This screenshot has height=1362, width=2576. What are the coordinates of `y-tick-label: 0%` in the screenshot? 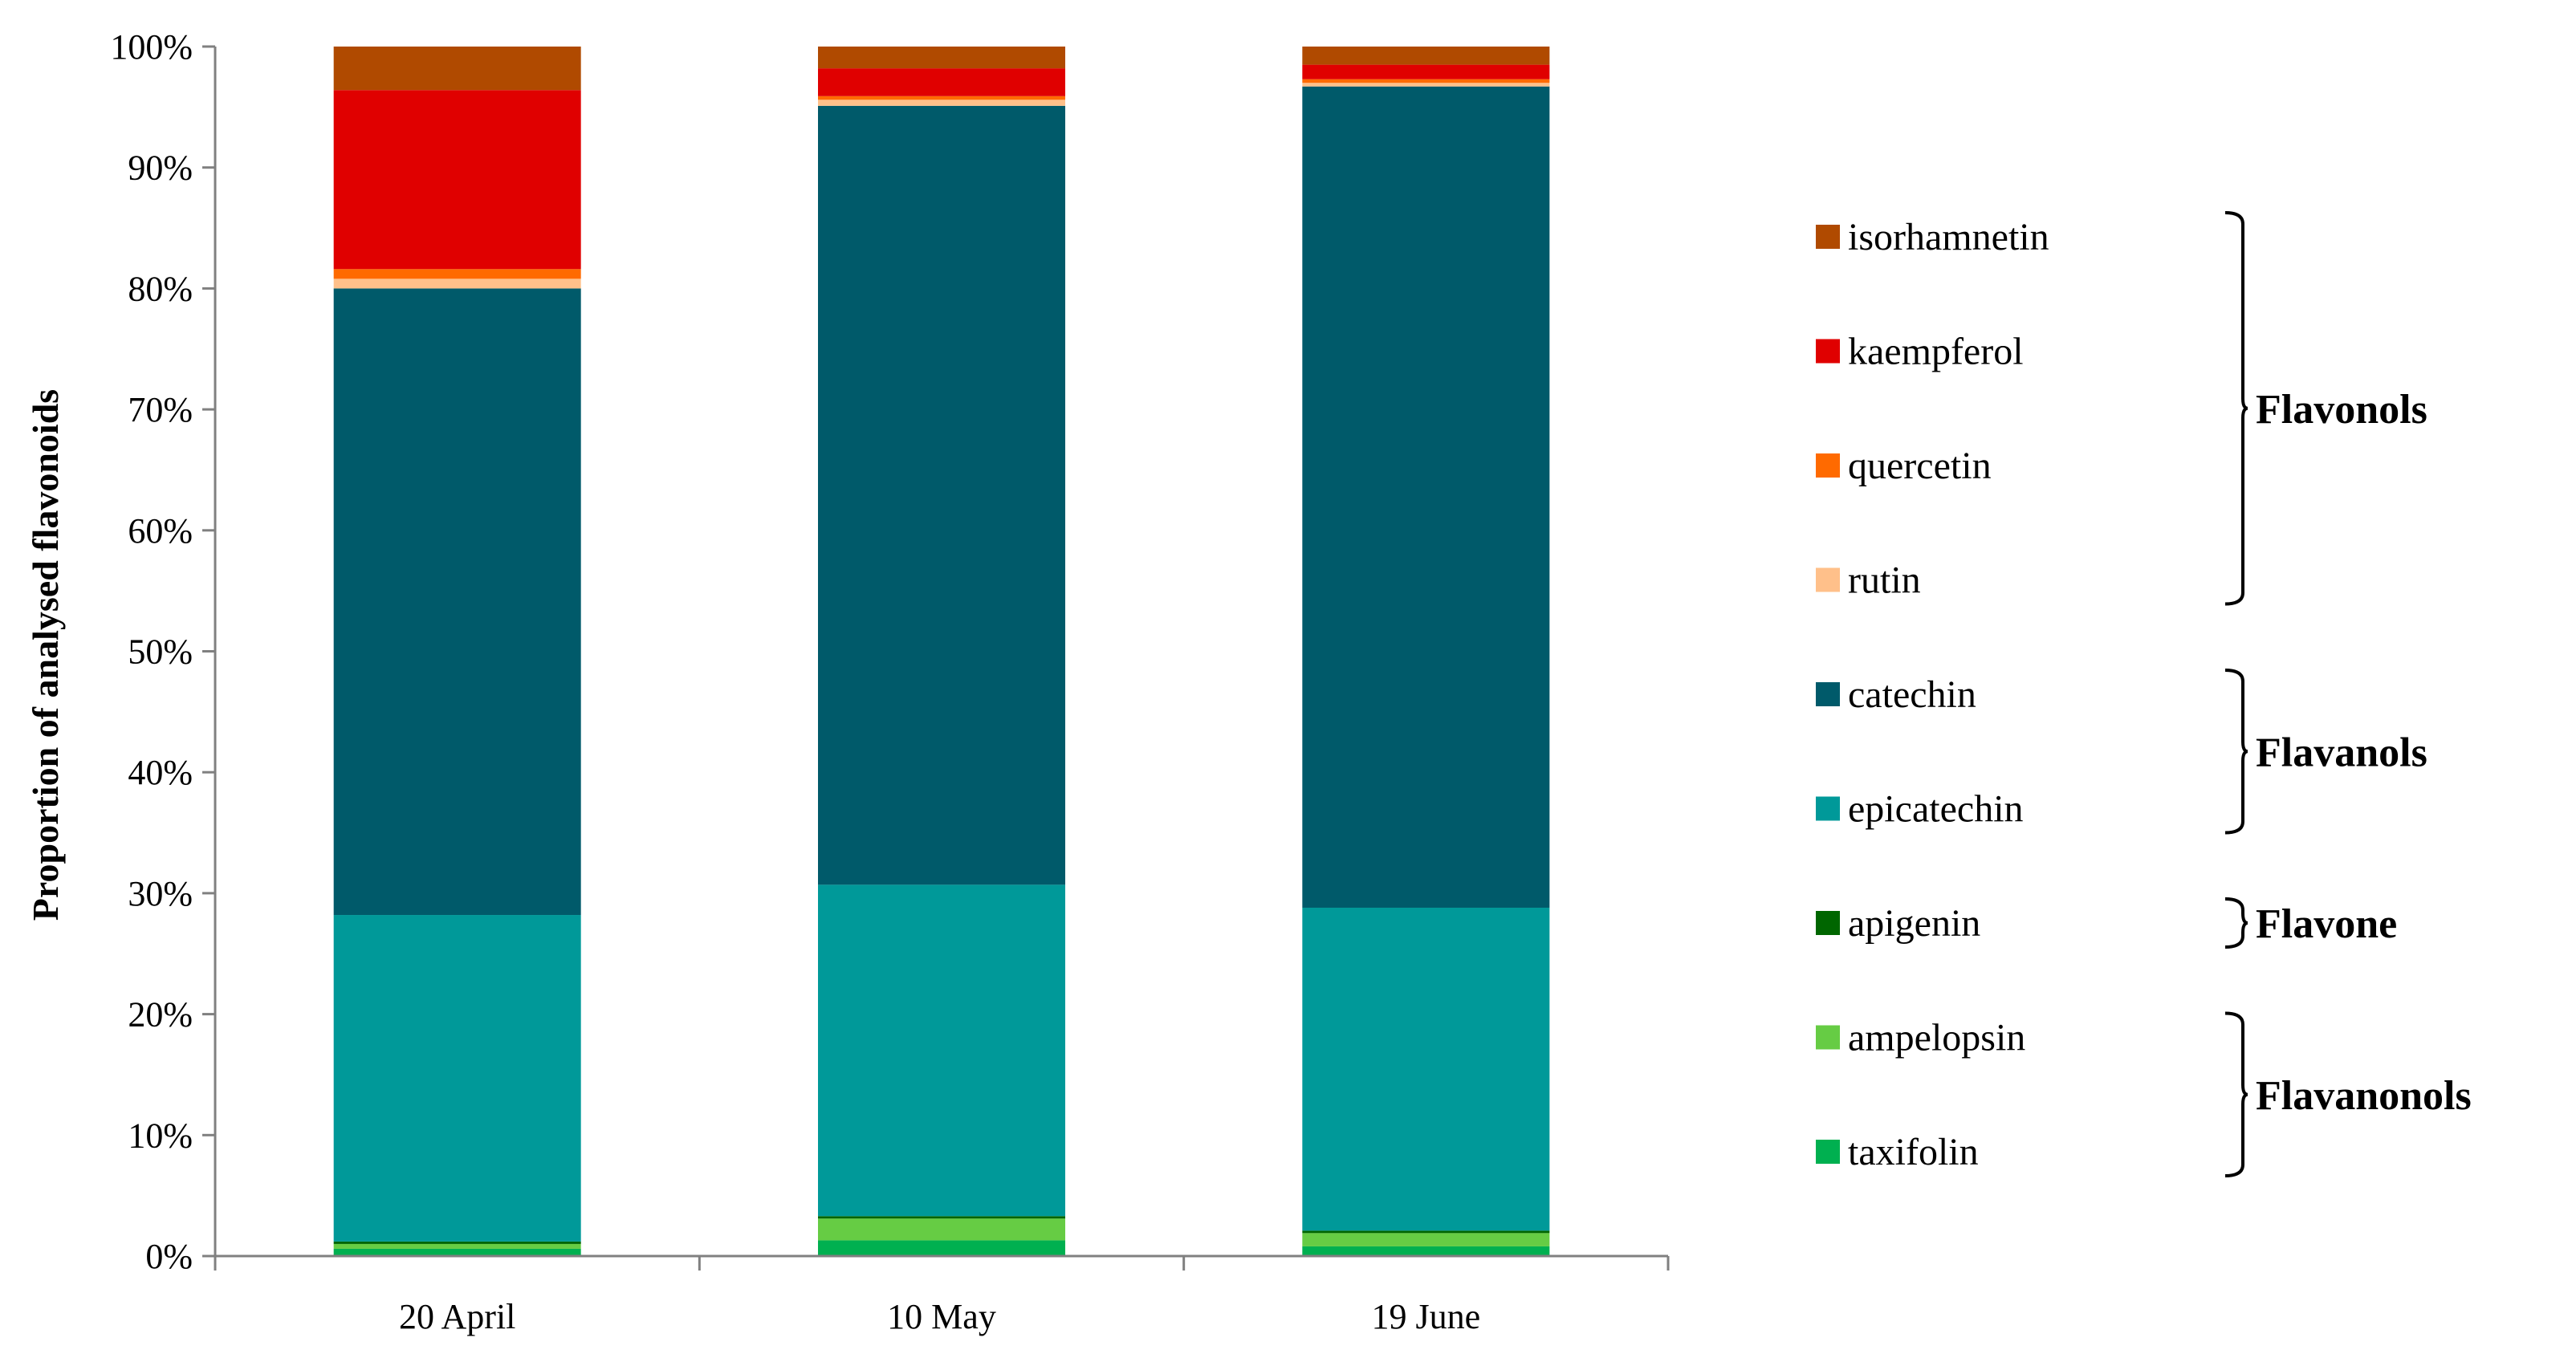 It's located at (169, 1256).